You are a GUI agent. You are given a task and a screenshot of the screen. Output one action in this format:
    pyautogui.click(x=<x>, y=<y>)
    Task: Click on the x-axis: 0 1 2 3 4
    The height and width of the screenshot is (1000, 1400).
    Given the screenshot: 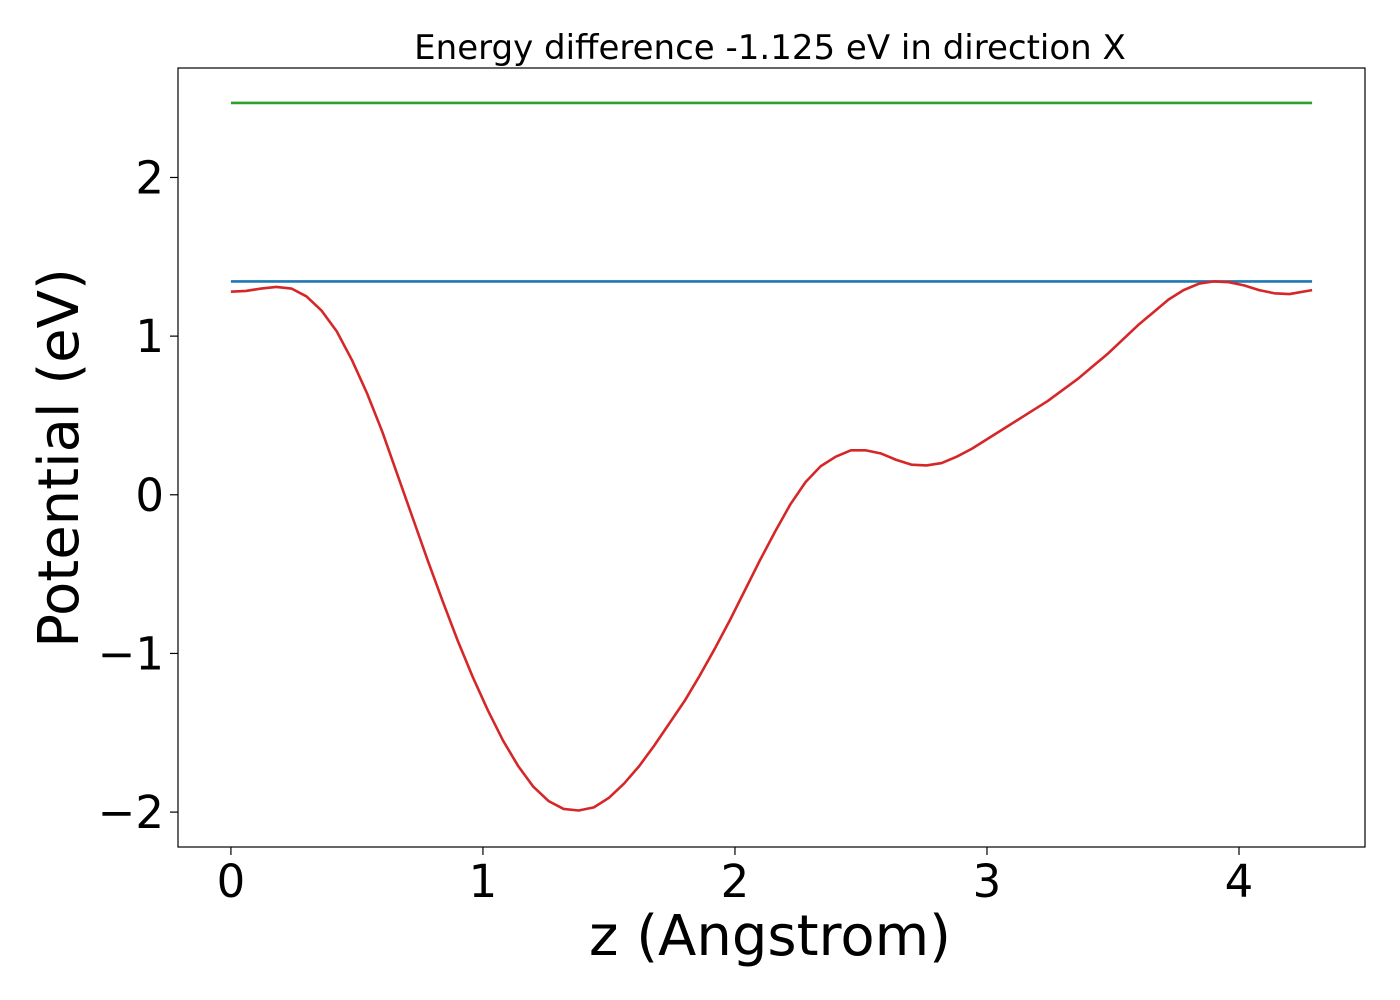 What is the action you would take?
    pyautogui.click(x=735, y=877)
    